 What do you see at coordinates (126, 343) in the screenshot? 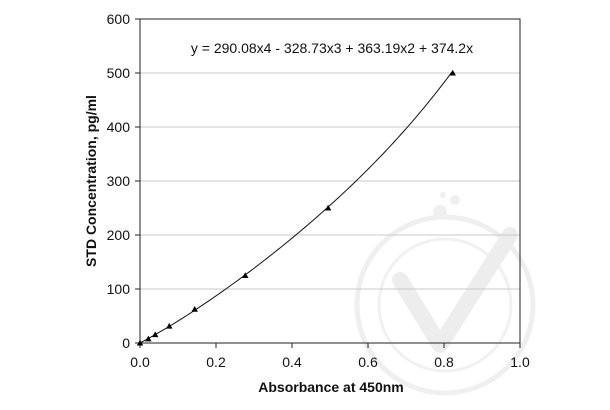
I see `y-tick-label: 0` at bounding box center [126, 343].